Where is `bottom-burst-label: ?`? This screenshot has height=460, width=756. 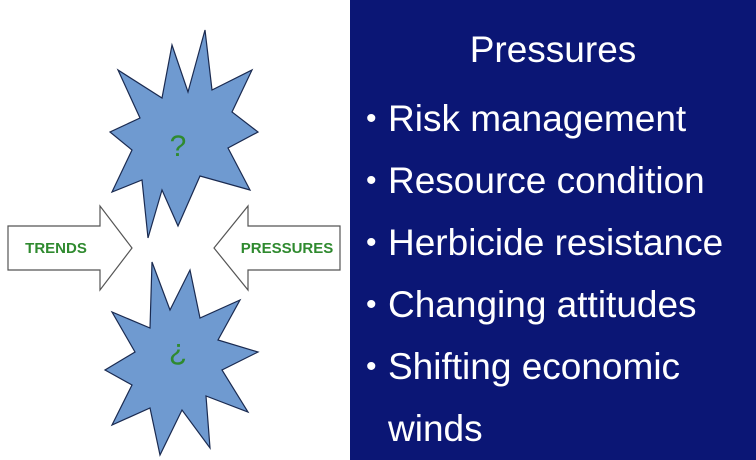
bottom-burst-label: ? is located at coordinates (178, 353).